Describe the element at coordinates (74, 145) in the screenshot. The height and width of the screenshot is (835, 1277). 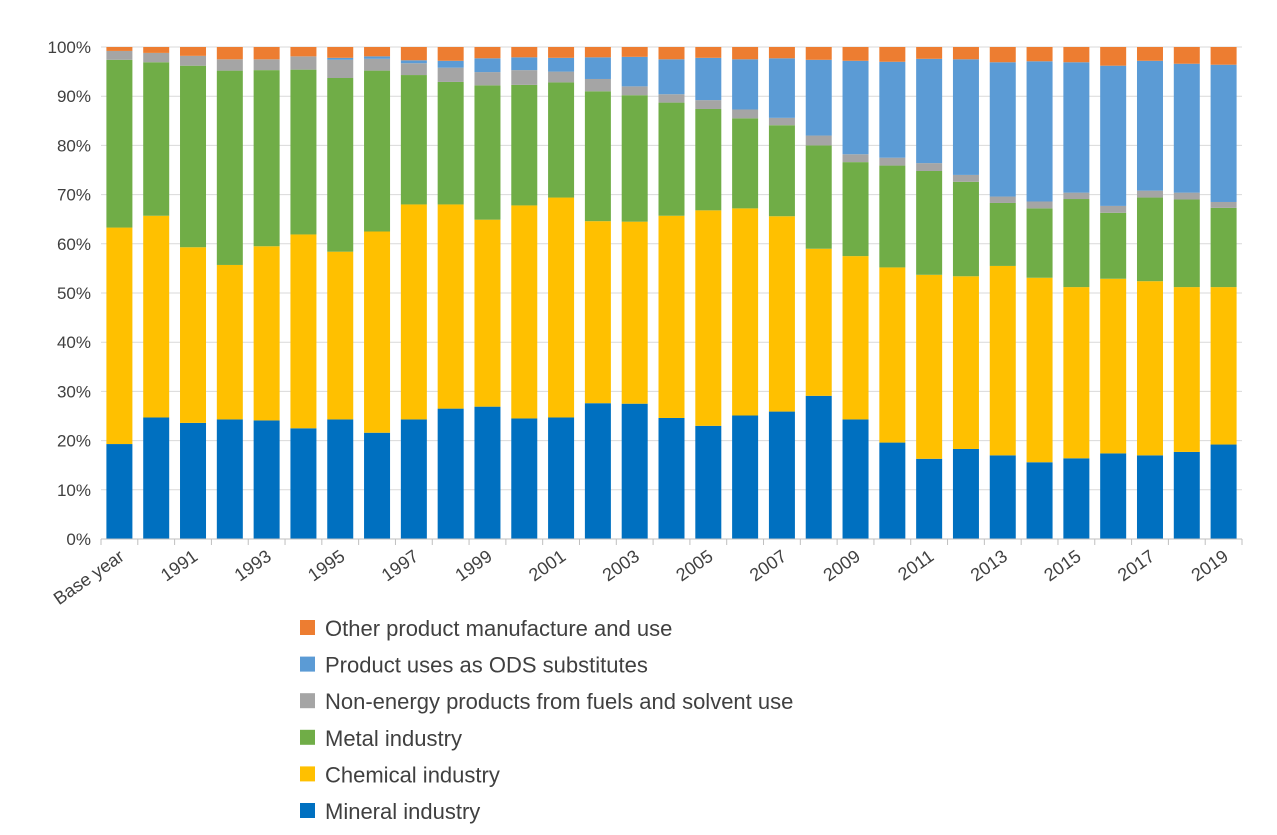
I see `y-tick-label: 80%` at that location.